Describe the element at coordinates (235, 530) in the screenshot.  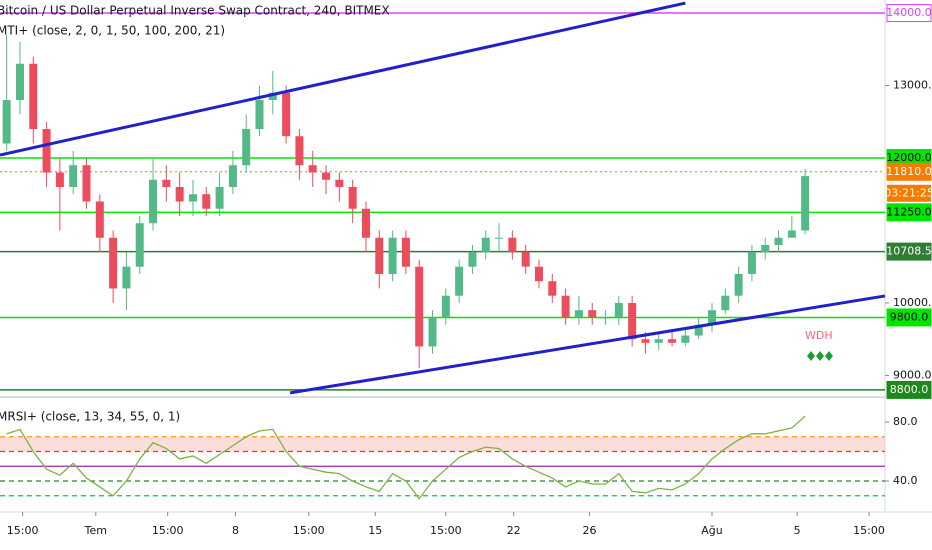
I see `x-tick-label: 8` at that location.